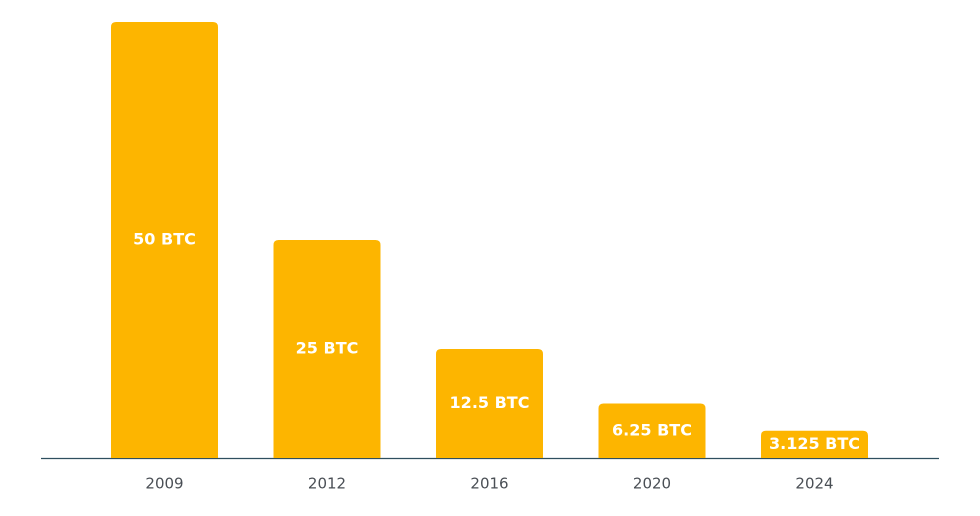 The image size is (980, 516). I want to click on x-tick-label: 2012, so click(327, 484).